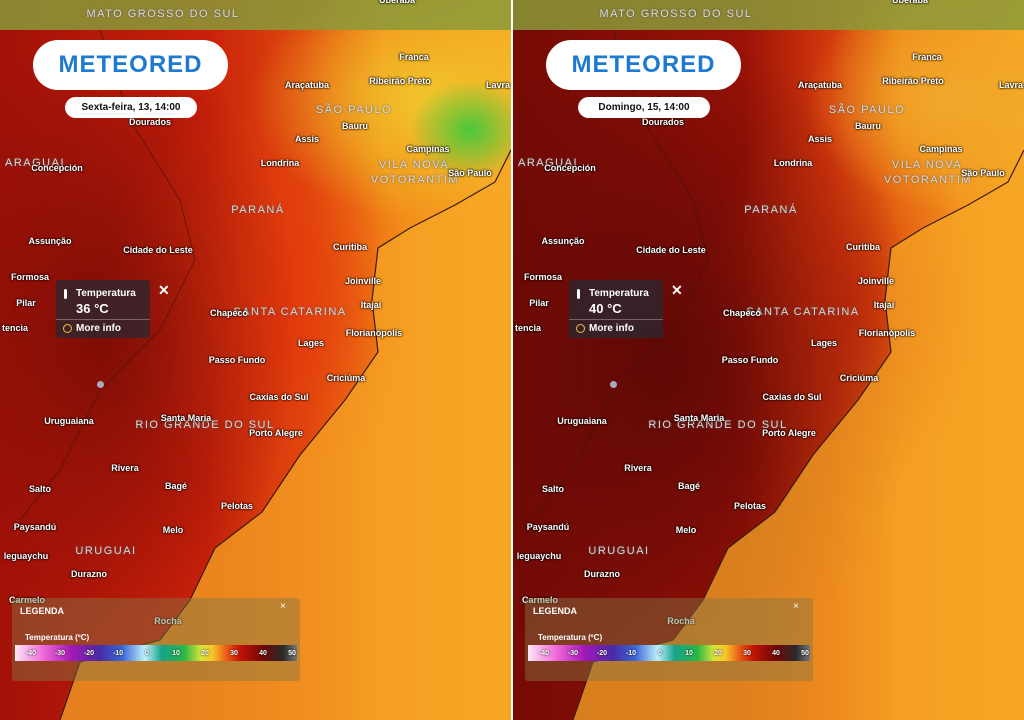 The width and height of the screenshot is (1024, 720). I want to click on place-label: Franca, so click(927, 57).